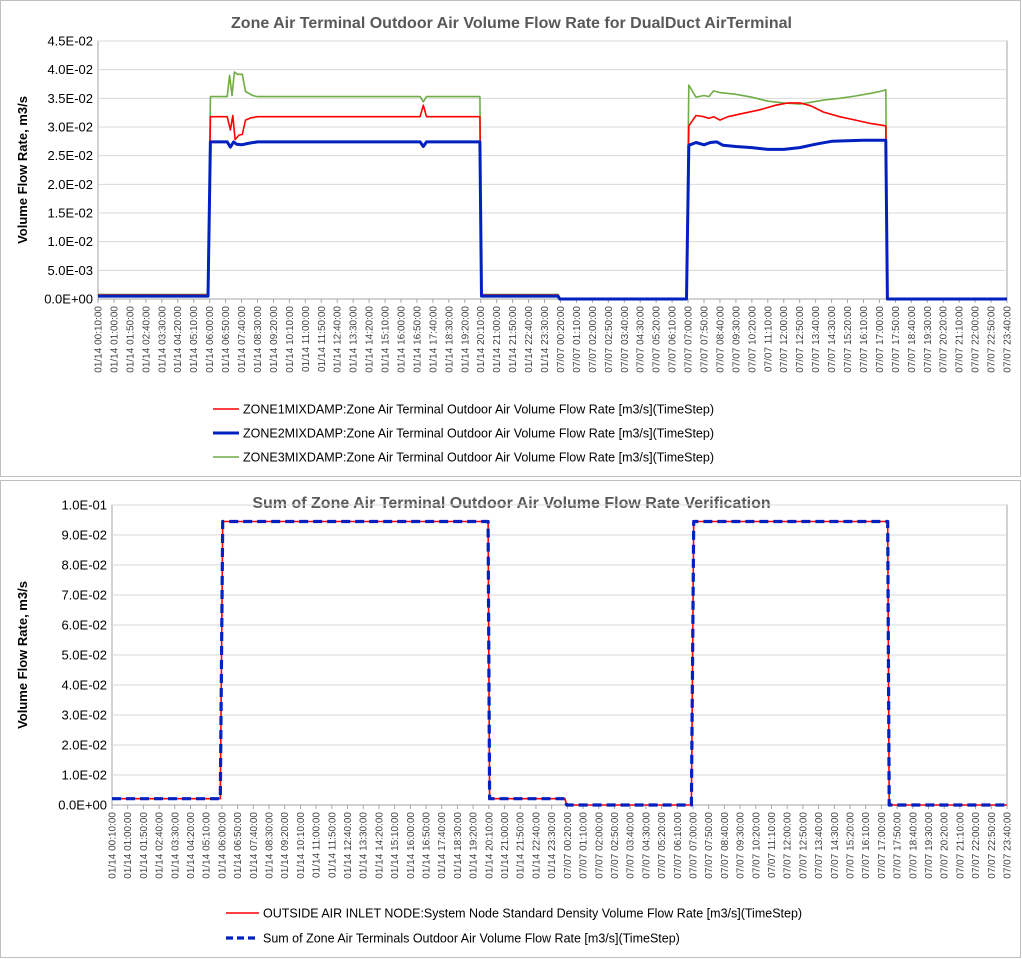  I want to click on x-tick-label: 07/07 23:40:00, so click(1008, 339).